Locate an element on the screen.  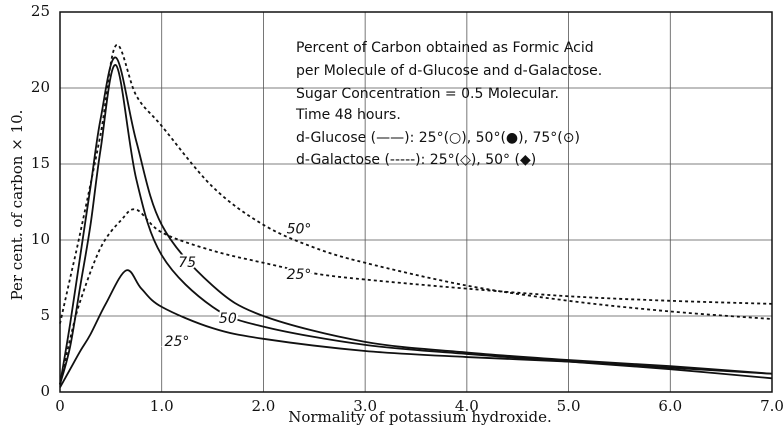
x-tick-label: 5.0 is located at coordinates (569, 406).